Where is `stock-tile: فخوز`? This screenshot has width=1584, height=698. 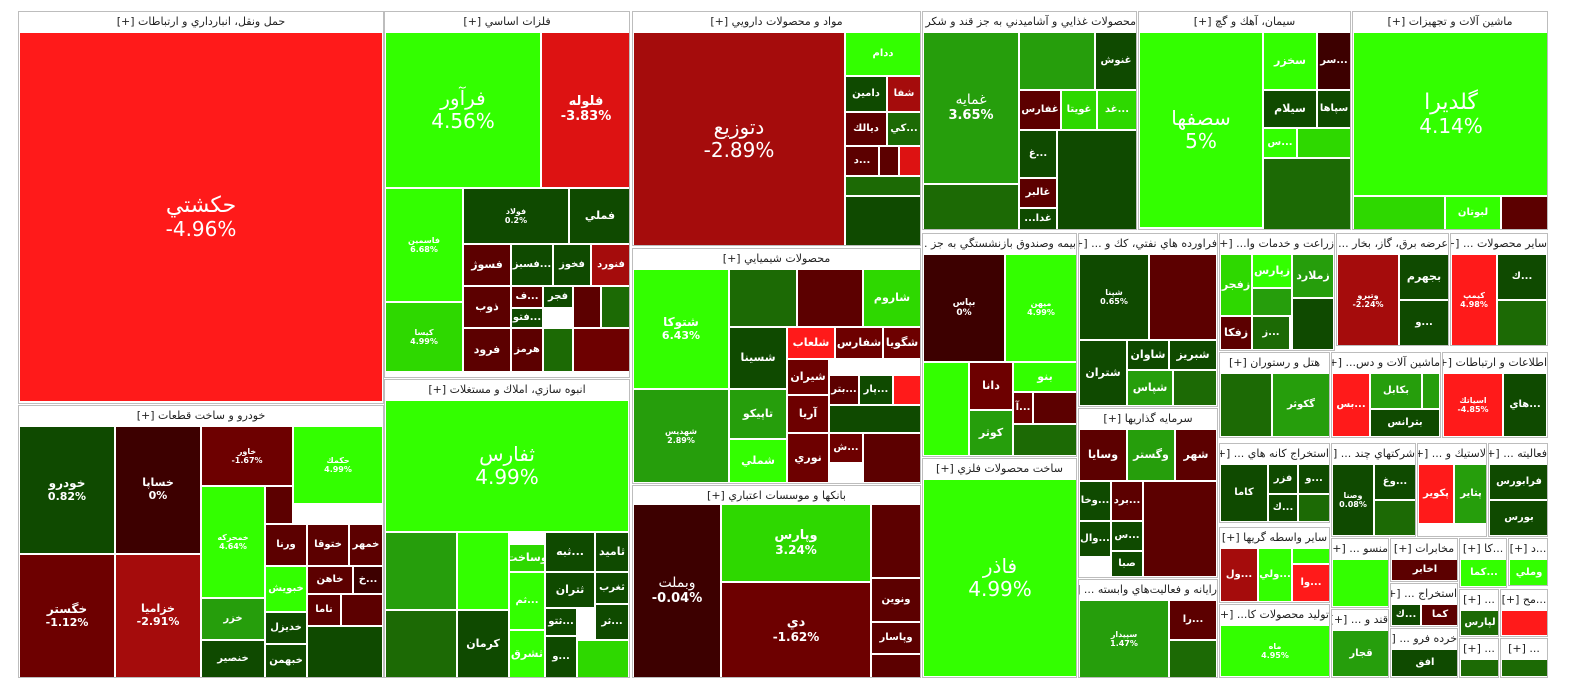
stock-tile: فخوز is located at coordinates (572, 265).